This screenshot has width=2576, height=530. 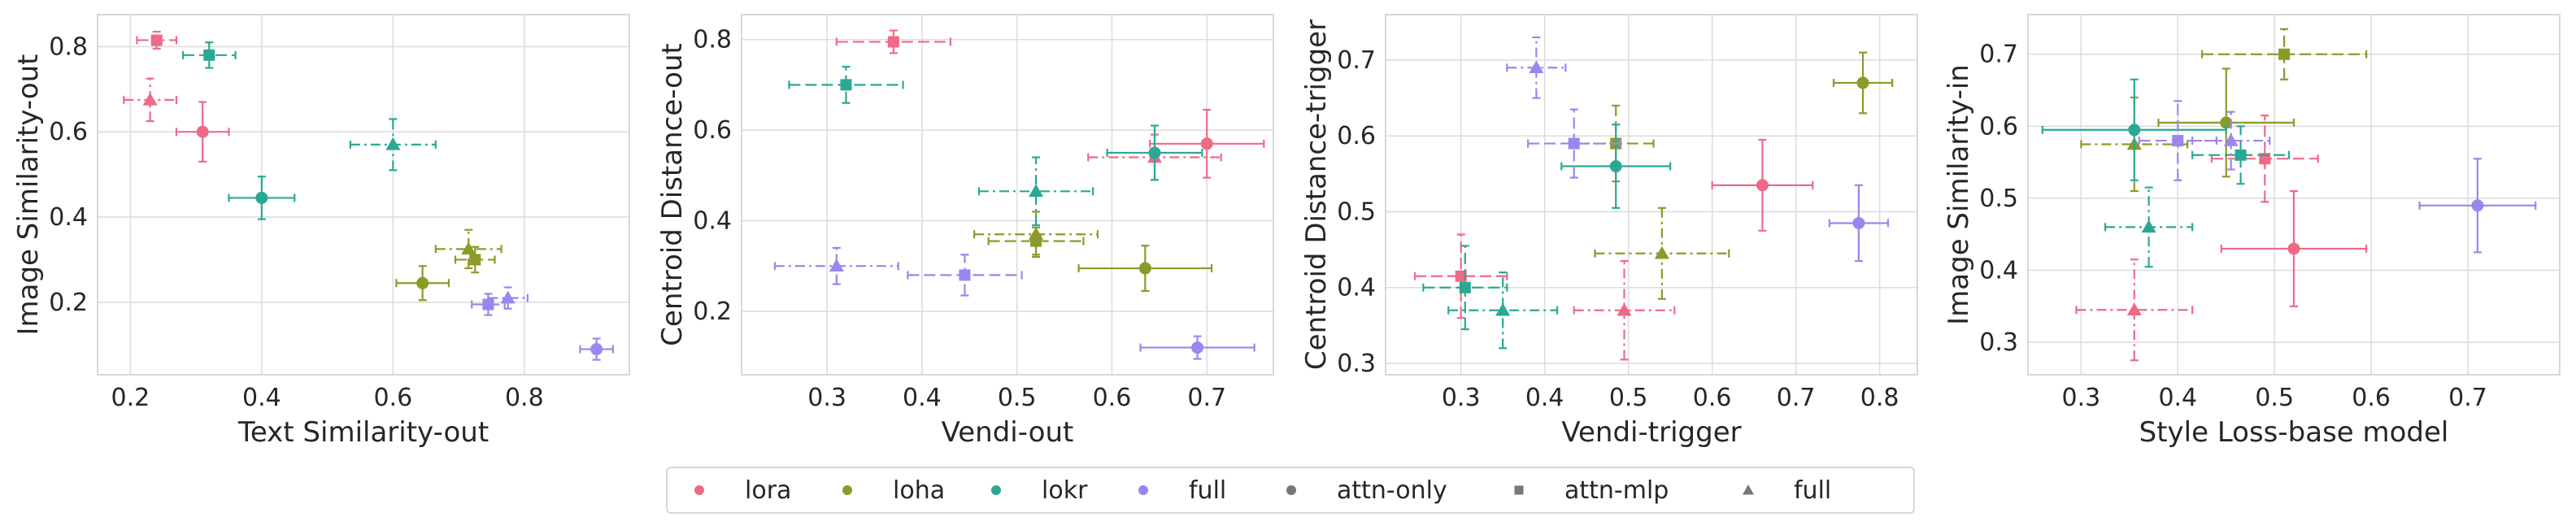 What do you see at coordinates (672, 194) in the screenshot?
I see `y-axis-label: Centroid Distance-out` at bounding box center [672, 194].